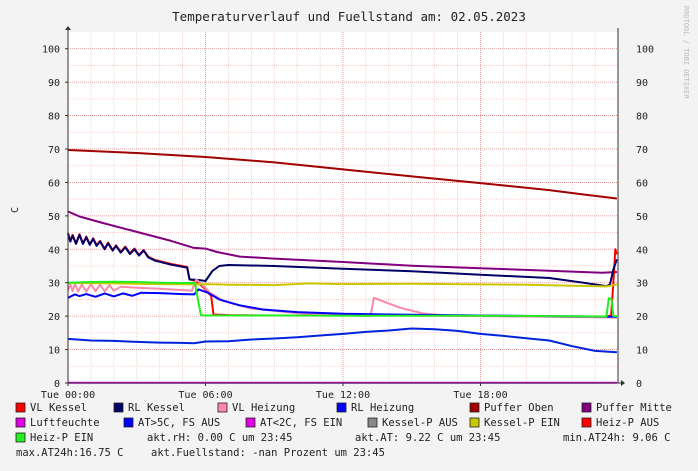 Image resolution: width=698 pixels, height=471 pixels. Describe the element at coordinates (57, 384) in the screenshot. I see `y-tick-label-left: 0` at that location.